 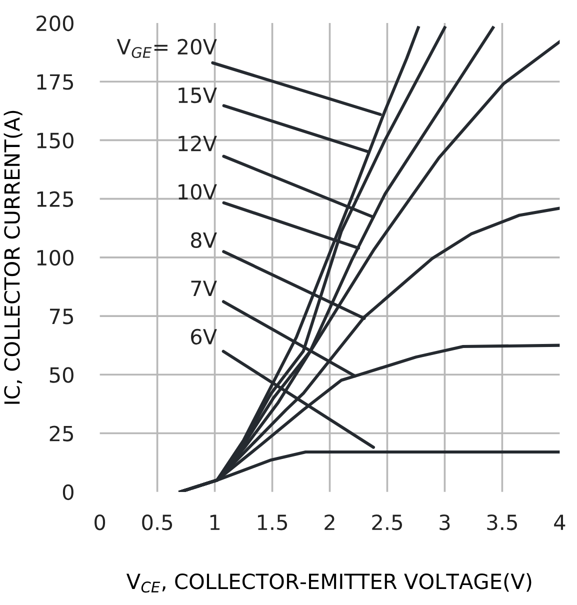 What do you see at coordinates (157, 522) in the screenshot?
I see `x-tick-label: 0.5` at bounding box center [157, 522].